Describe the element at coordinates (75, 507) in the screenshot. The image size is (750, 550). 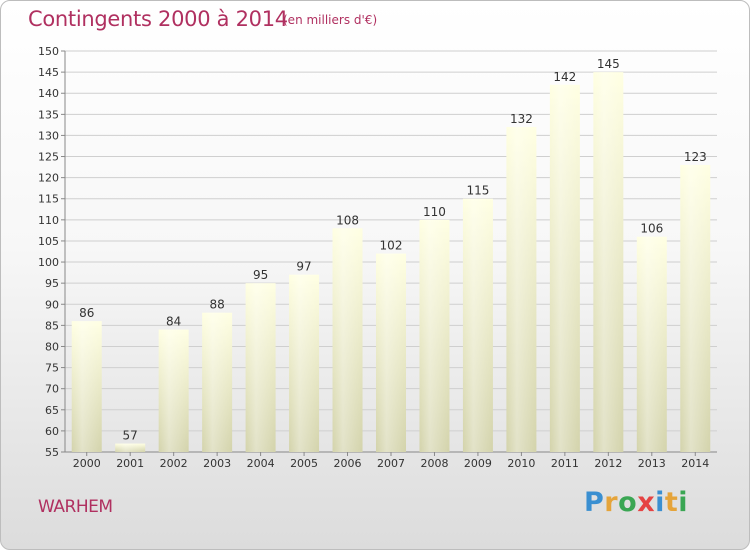
I see `town-name: WARHEM` at that location.